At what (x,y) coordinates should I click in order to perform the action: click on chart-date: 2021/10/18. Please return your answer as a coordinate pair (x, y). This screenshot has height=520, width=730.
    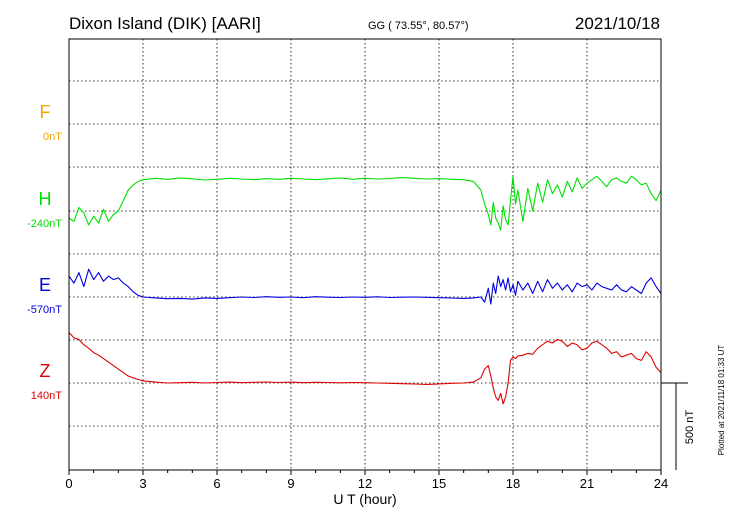
    Looking at the image, I should click on (617, 23).